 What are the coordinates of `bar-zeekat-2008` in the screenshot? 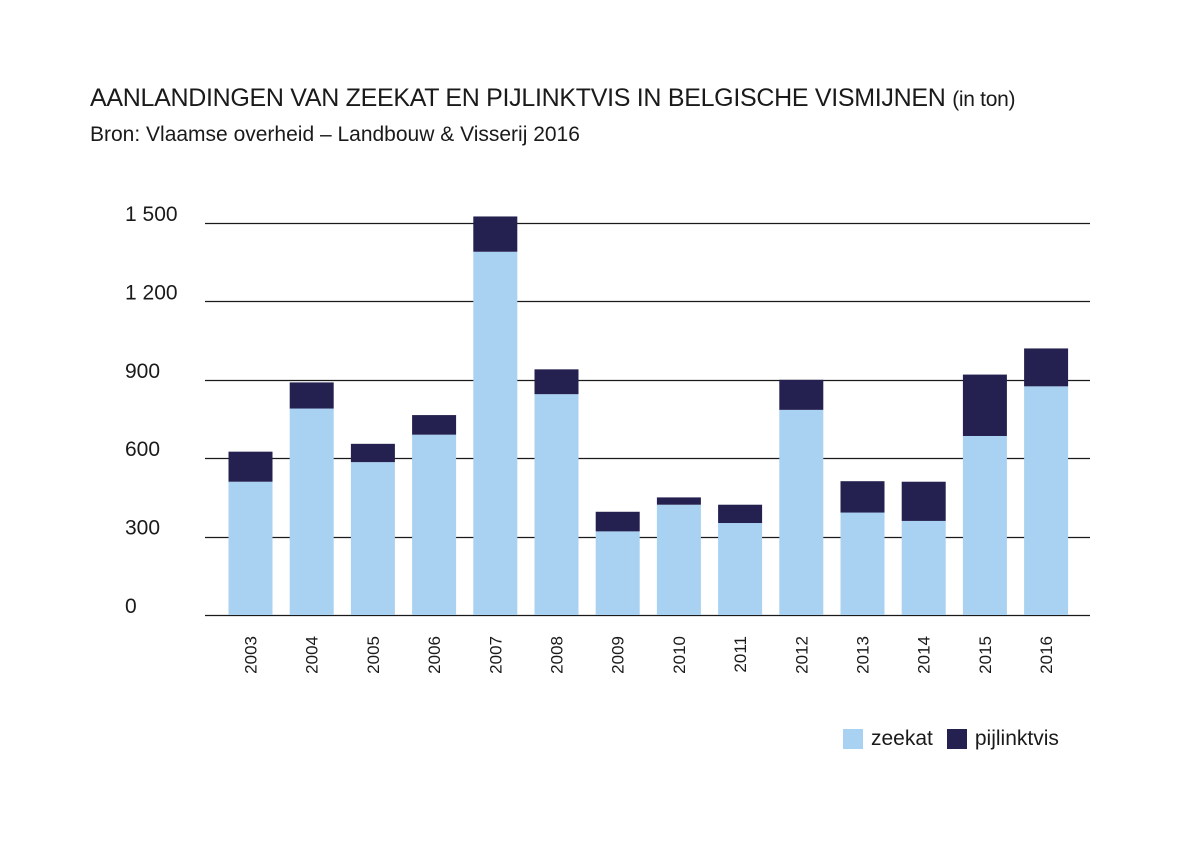 It's located at (556, 504).